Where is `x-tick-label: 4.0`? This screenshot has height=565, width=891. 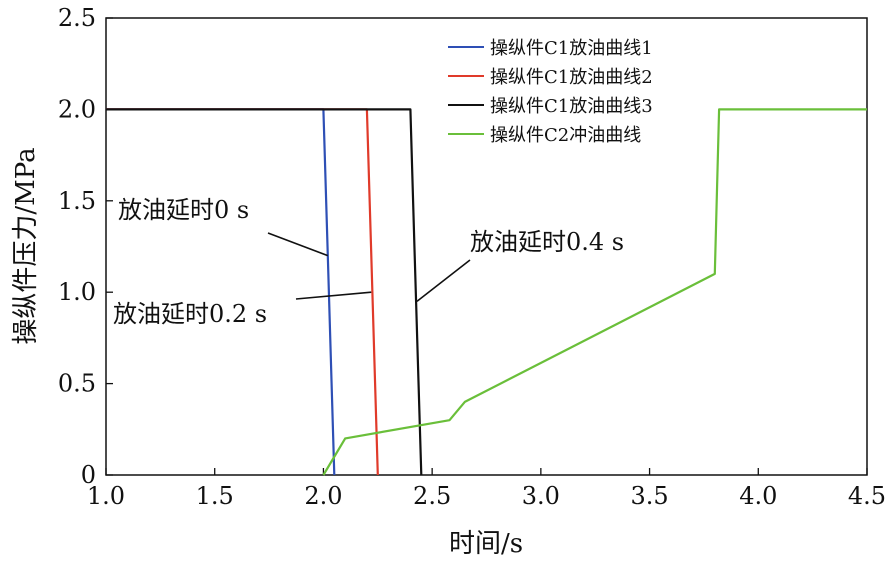 x-tick-label: 4.0 is located at coordinates (758, 496).